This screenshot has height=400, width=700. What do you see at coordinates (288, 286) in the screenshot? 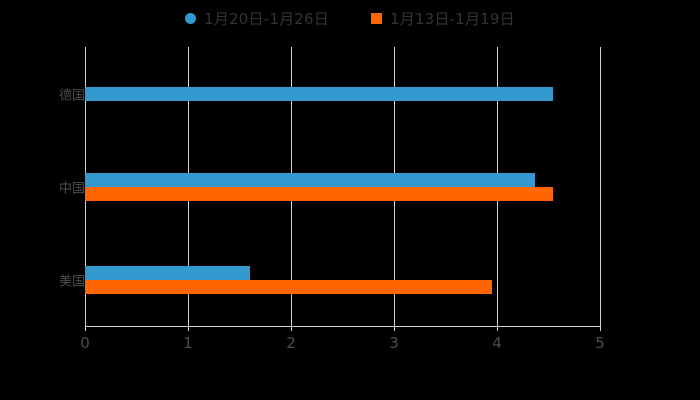
I see `bar-美国-1月13日-1月19日` at bounding box center [288, 286].